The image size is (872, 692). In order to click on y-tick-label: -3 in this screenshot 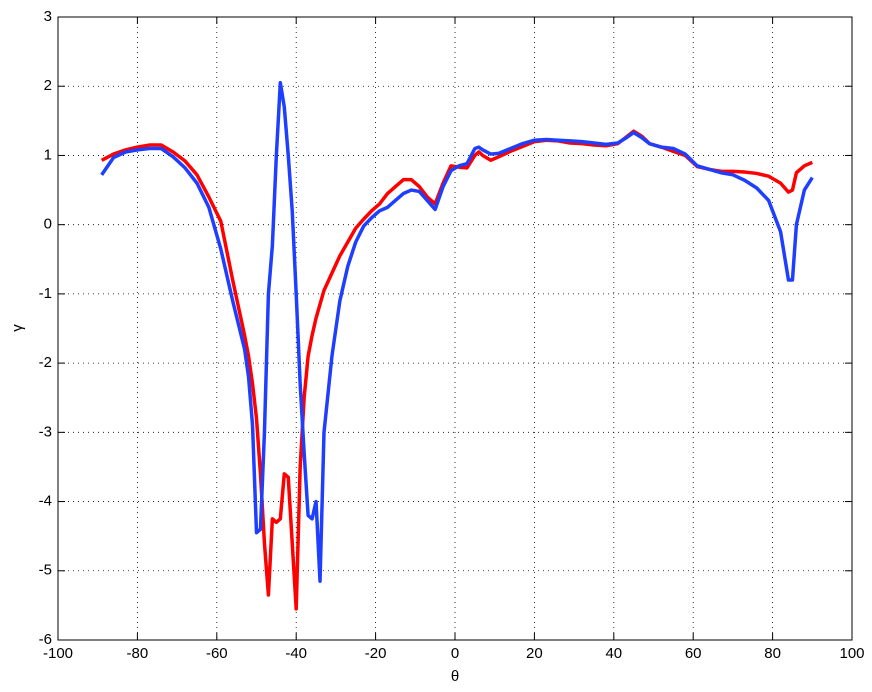, I will do `click(45, 431)`.